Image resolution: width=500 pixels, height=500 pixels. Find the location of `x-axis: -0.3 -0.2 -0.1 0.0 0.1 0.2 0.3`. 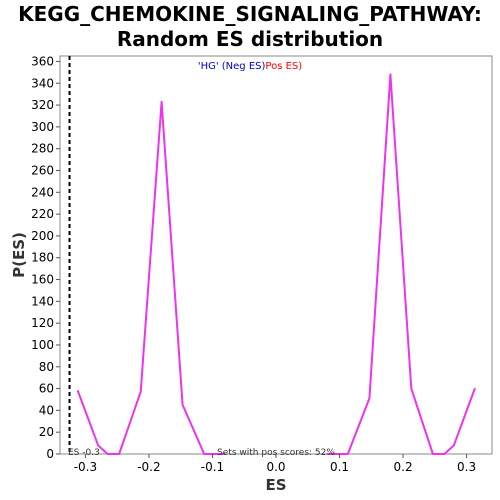

x-axis: -0.3 -0.2 -0.1 0.0 0.1 0.2 0.3 is located at coordinates (275, 464).